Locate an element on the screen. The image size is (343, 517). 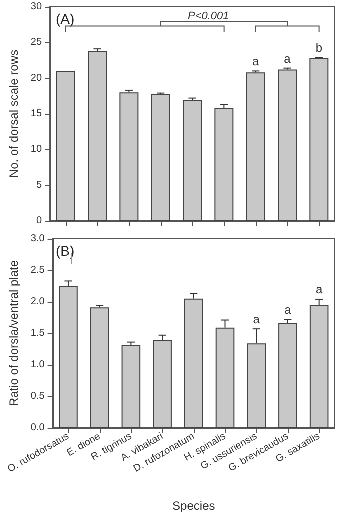
y-tick-label: 0.0 is located at coordinates (38, 428).